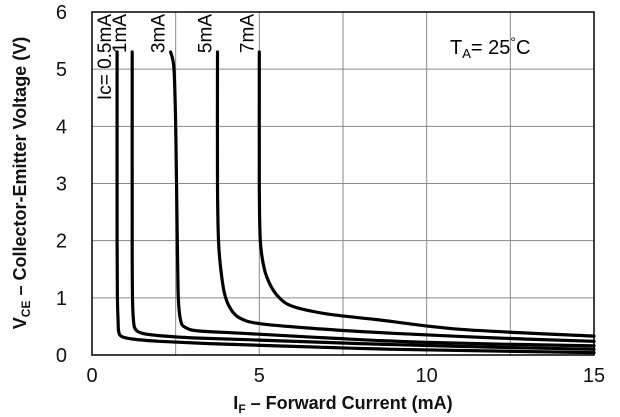 The image size is (620, 417). I want to click on y-tick-label: 2, so click(61, 242).